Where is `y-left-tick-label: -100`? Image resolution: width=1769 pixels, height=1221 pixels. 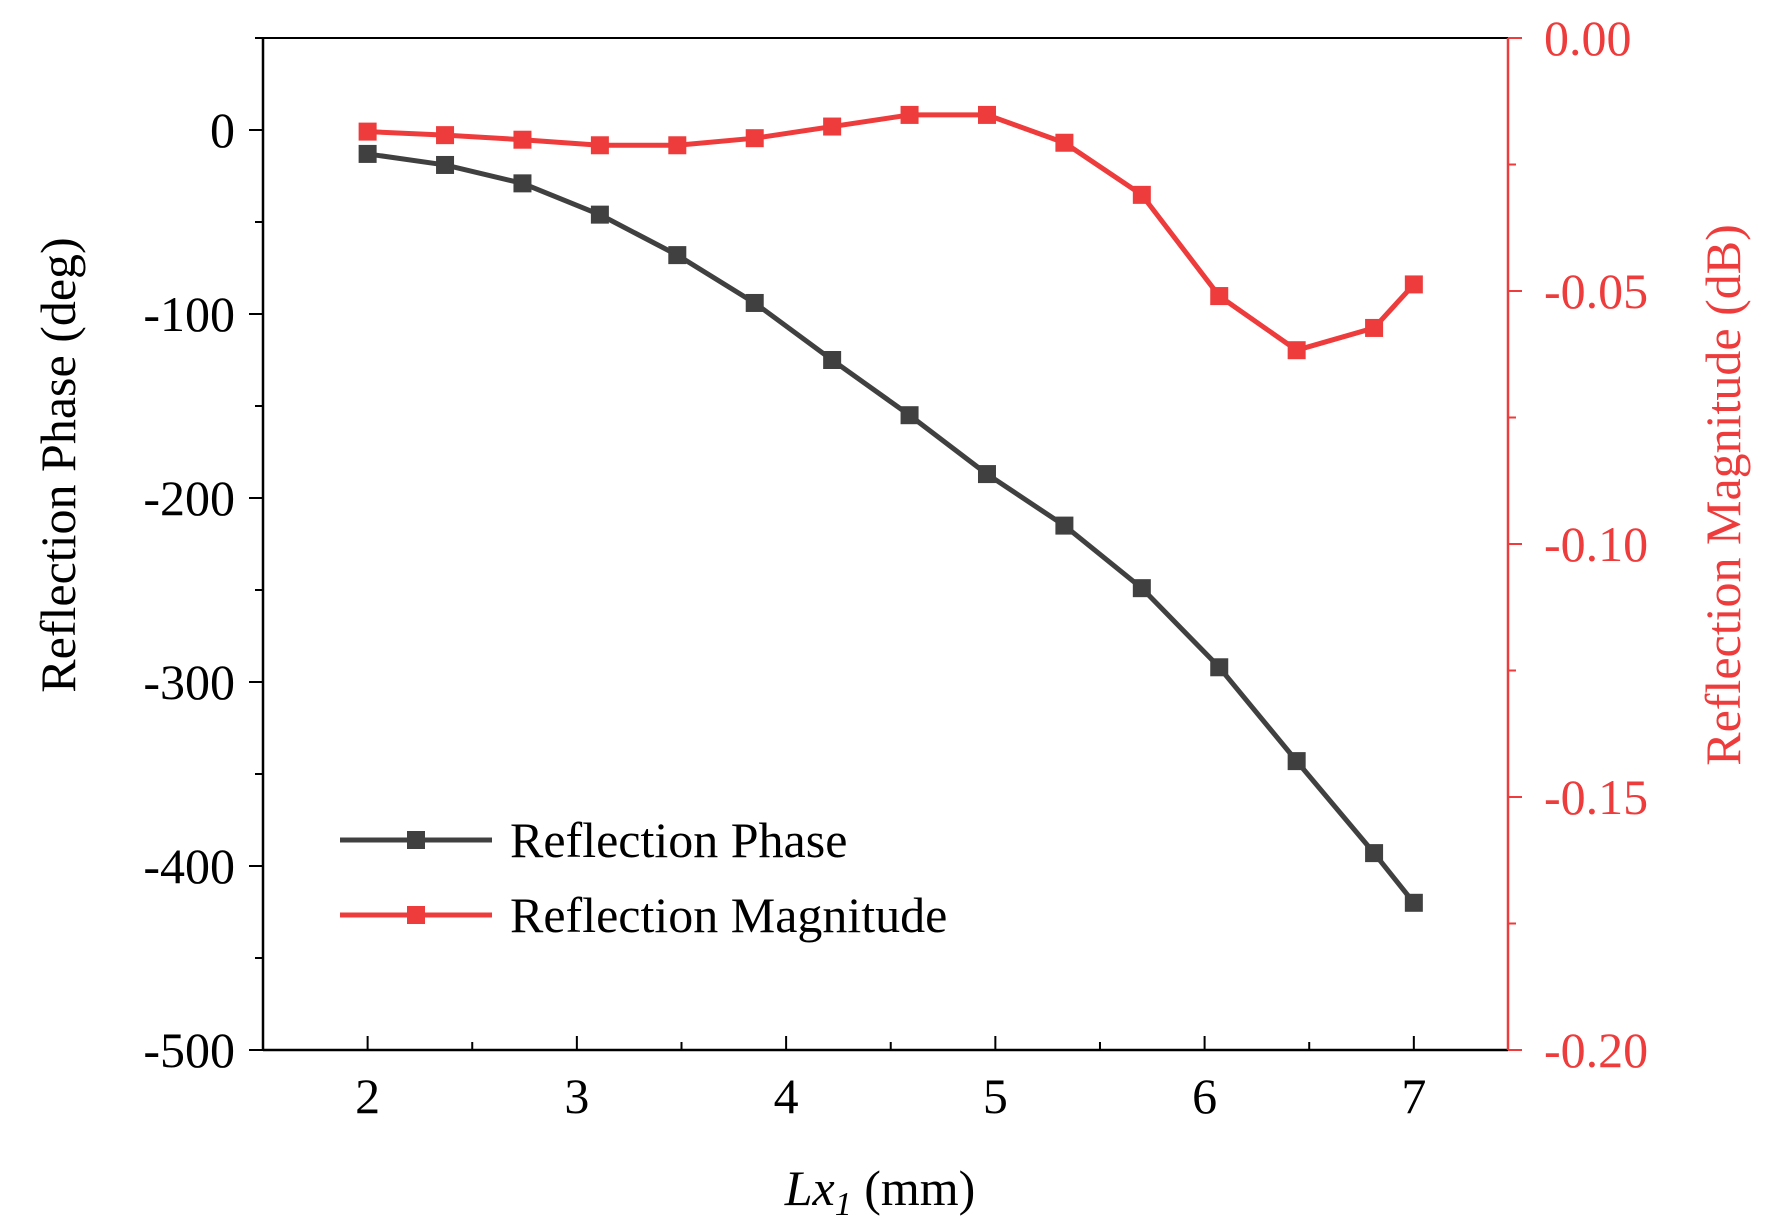 y-left-tick-label: -100 is located at coordinates (189, 314).